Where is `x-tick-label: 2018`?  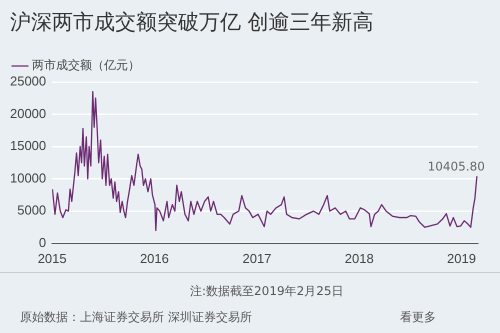
x-tick-label: 2018 is located at coordinates (359, 258).